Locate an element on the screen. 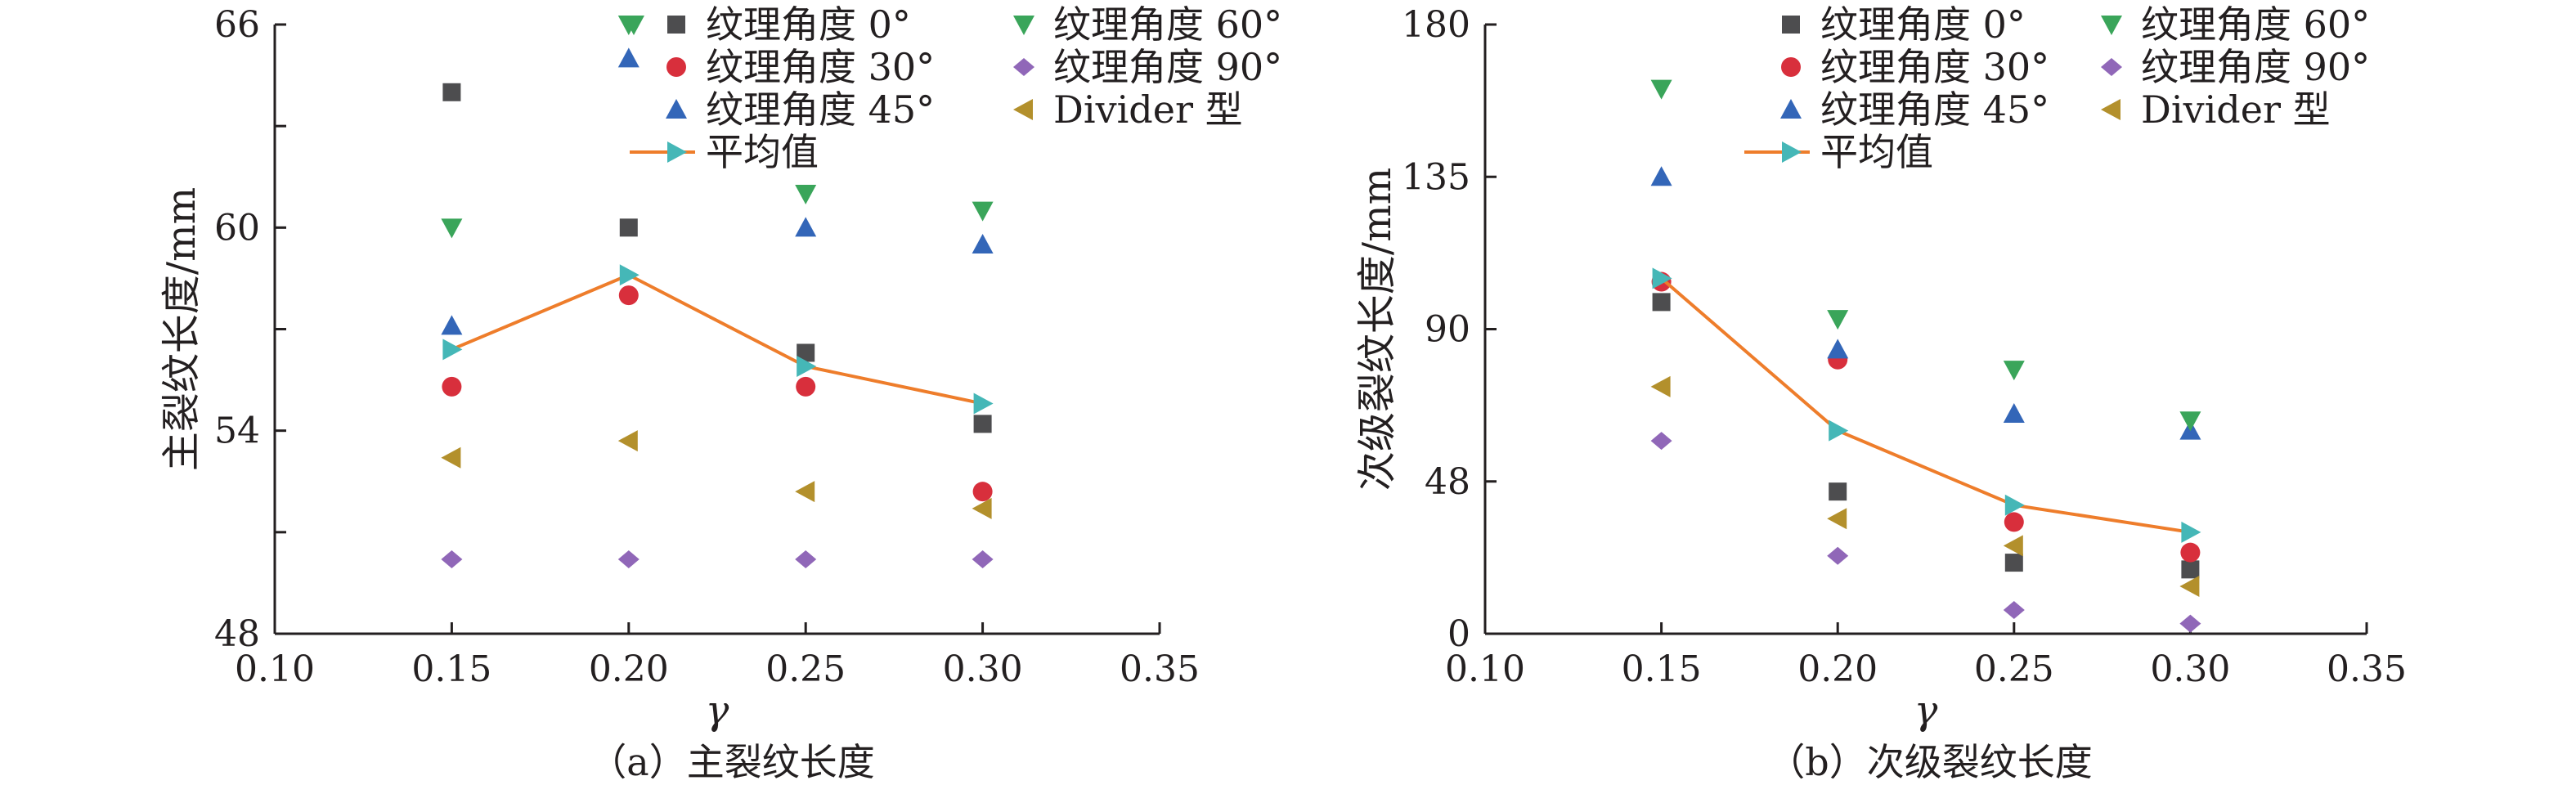 This screenshot has height=794, width=2576. legend-label: 纹理角度 0° is located at coordinates (809, 24).